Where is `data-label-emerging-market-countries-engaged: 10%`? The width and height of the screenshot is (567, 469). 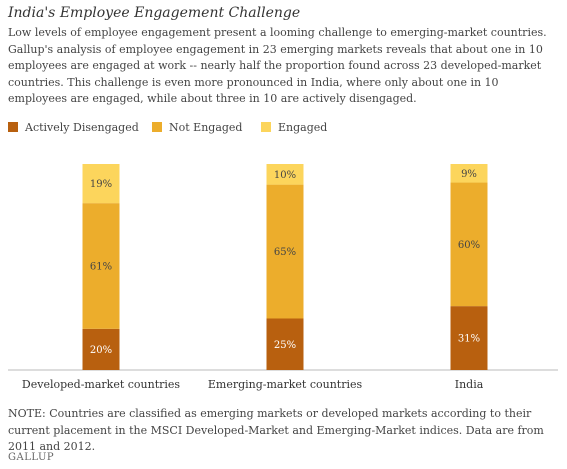
data-label-emerging-market-countries-engaged: 10% is located at coordinates (285, 175).